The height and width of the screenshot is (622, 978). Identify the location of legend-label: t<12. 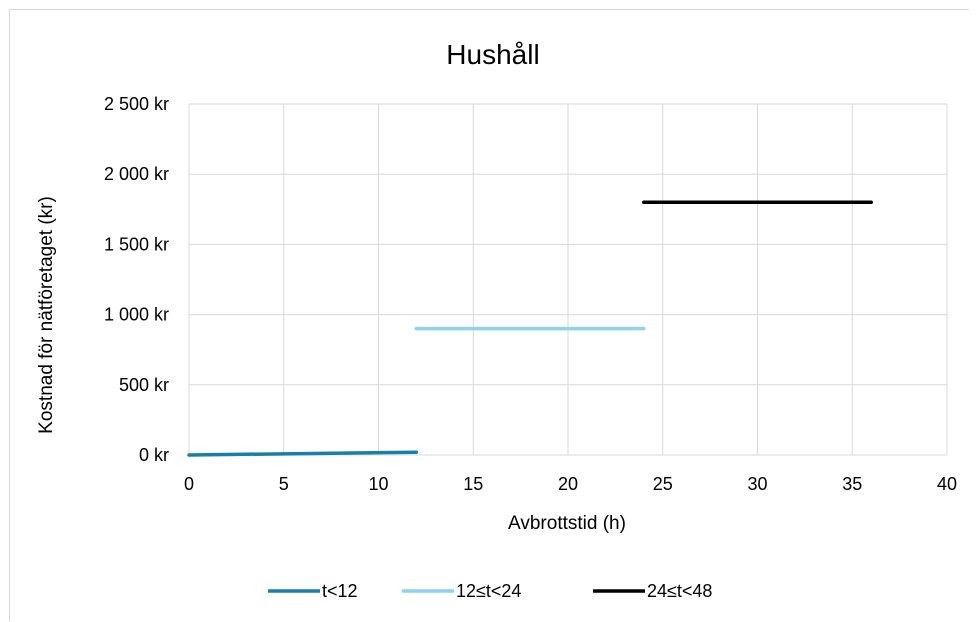
(340, 591).